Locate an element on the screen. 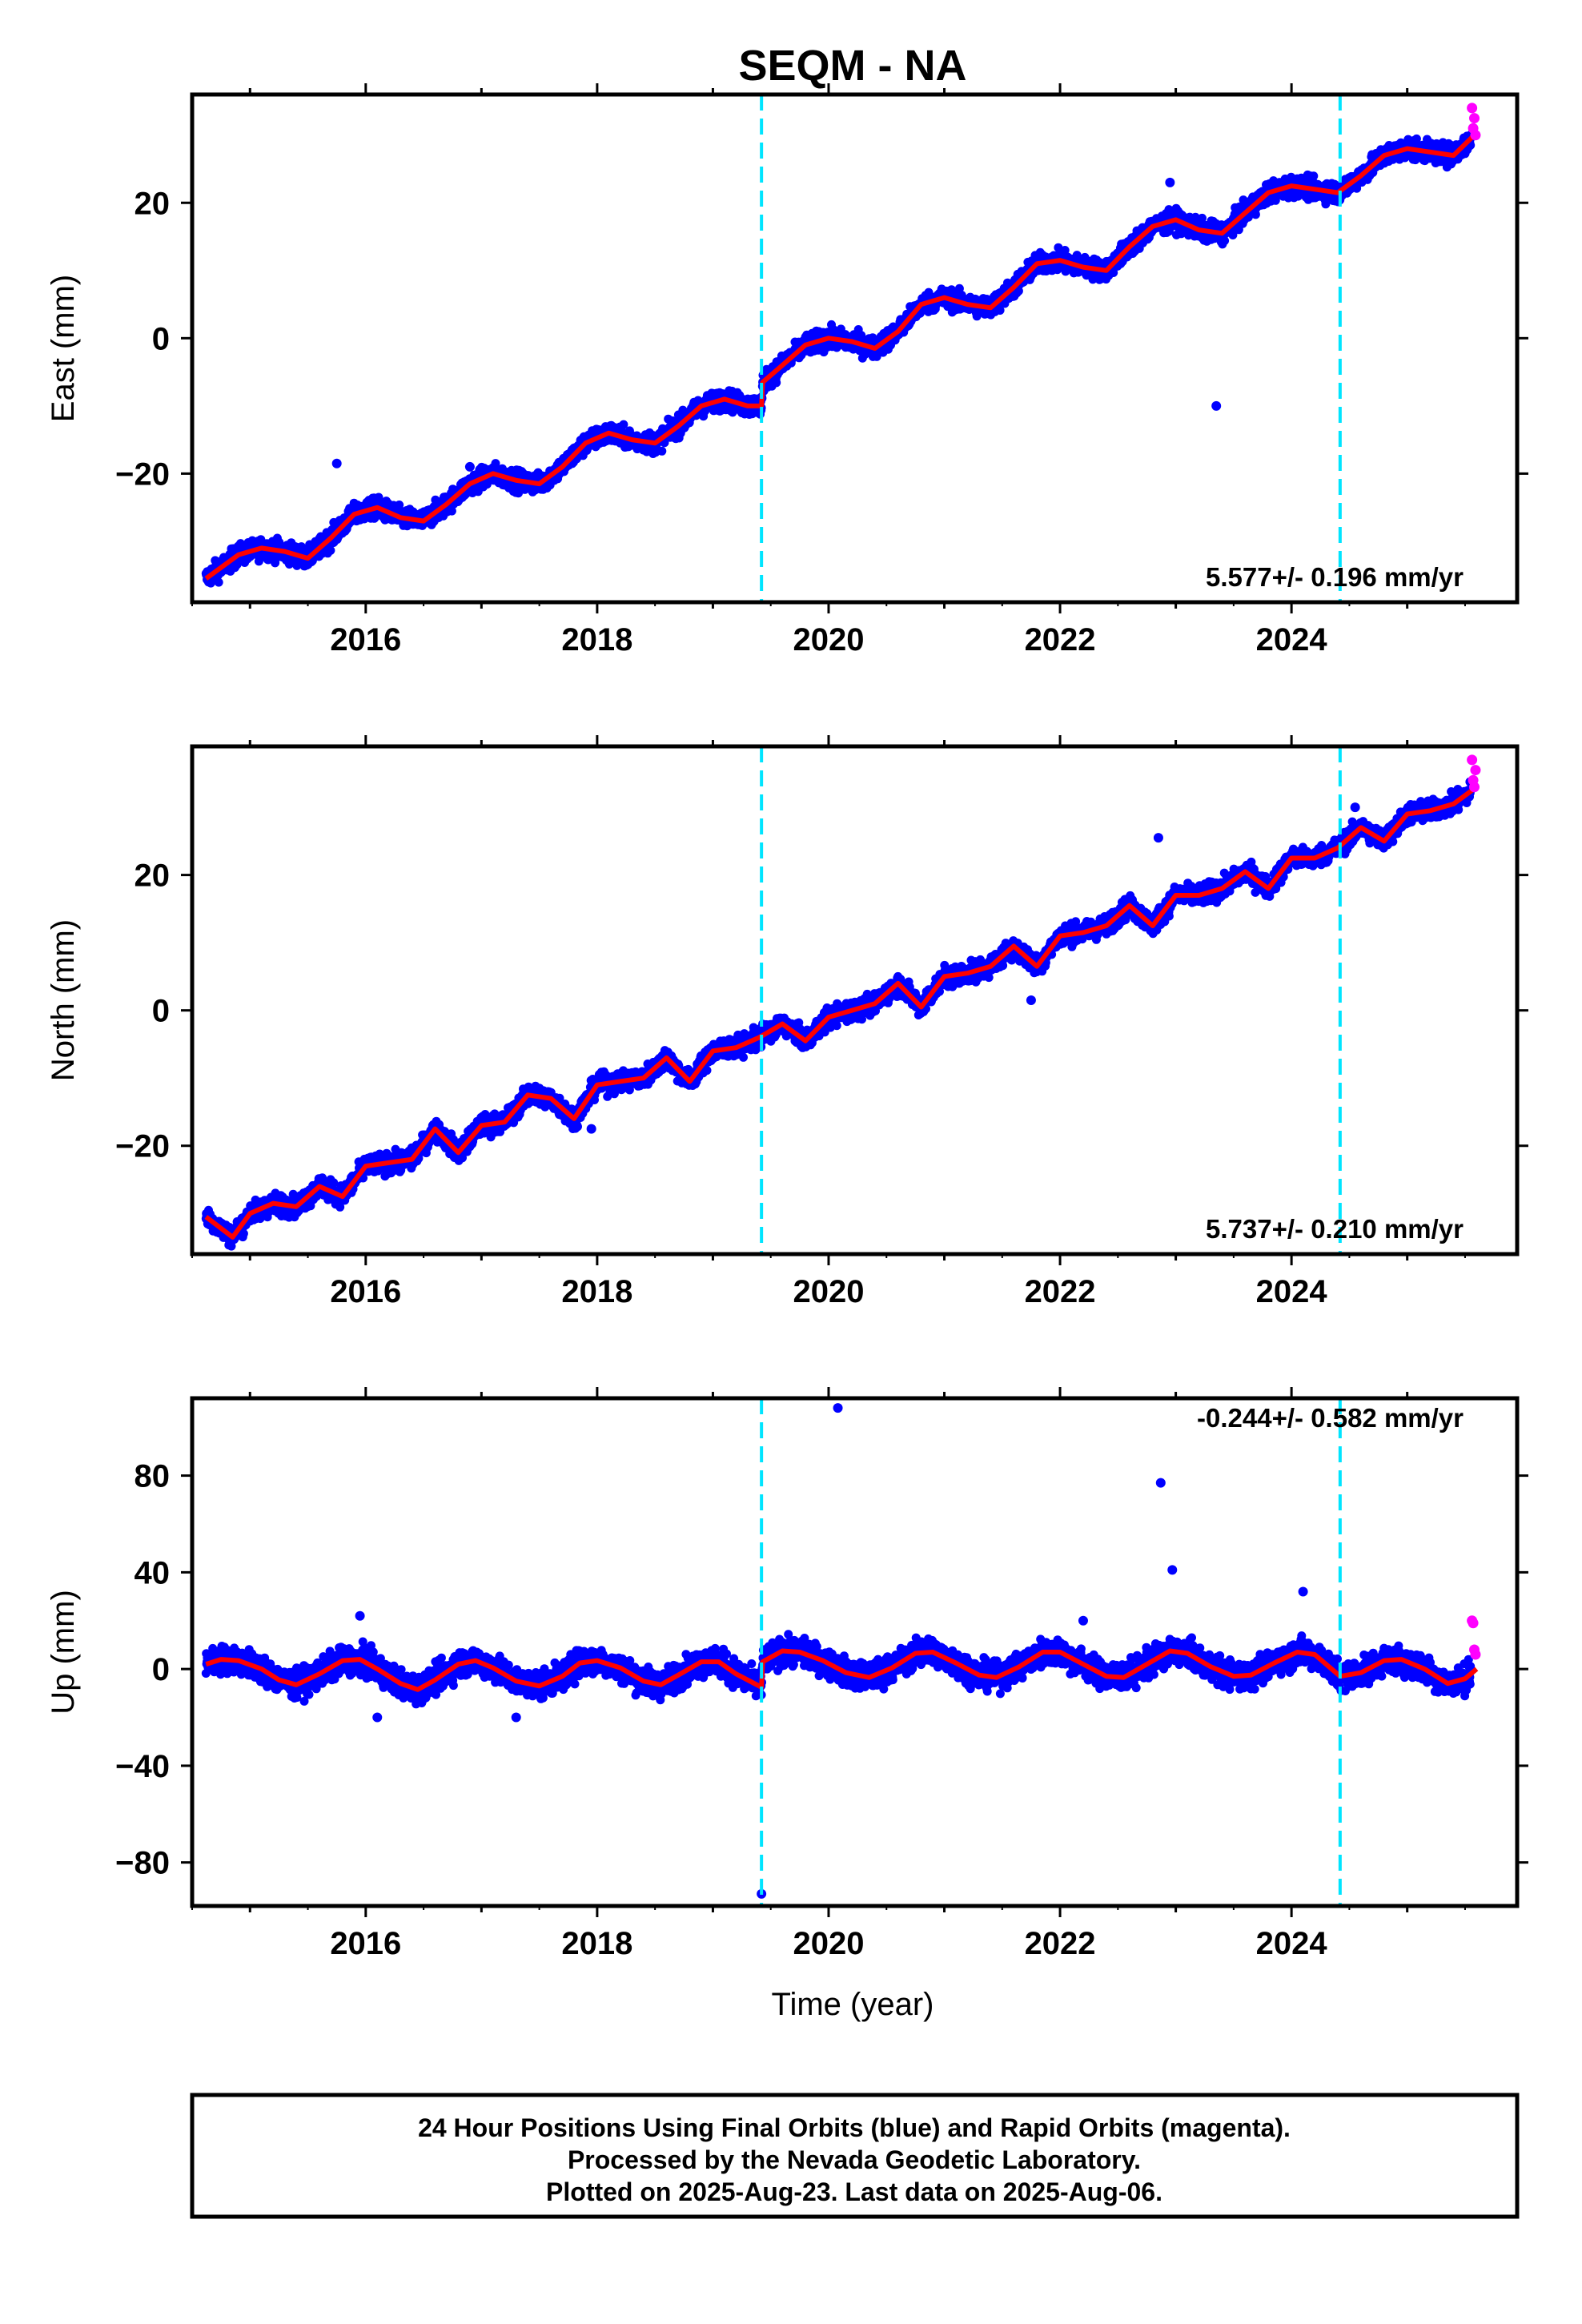 The image size is (1582, 2324). east-x-tick-label: 2020 is located at coordinates (828, 639).